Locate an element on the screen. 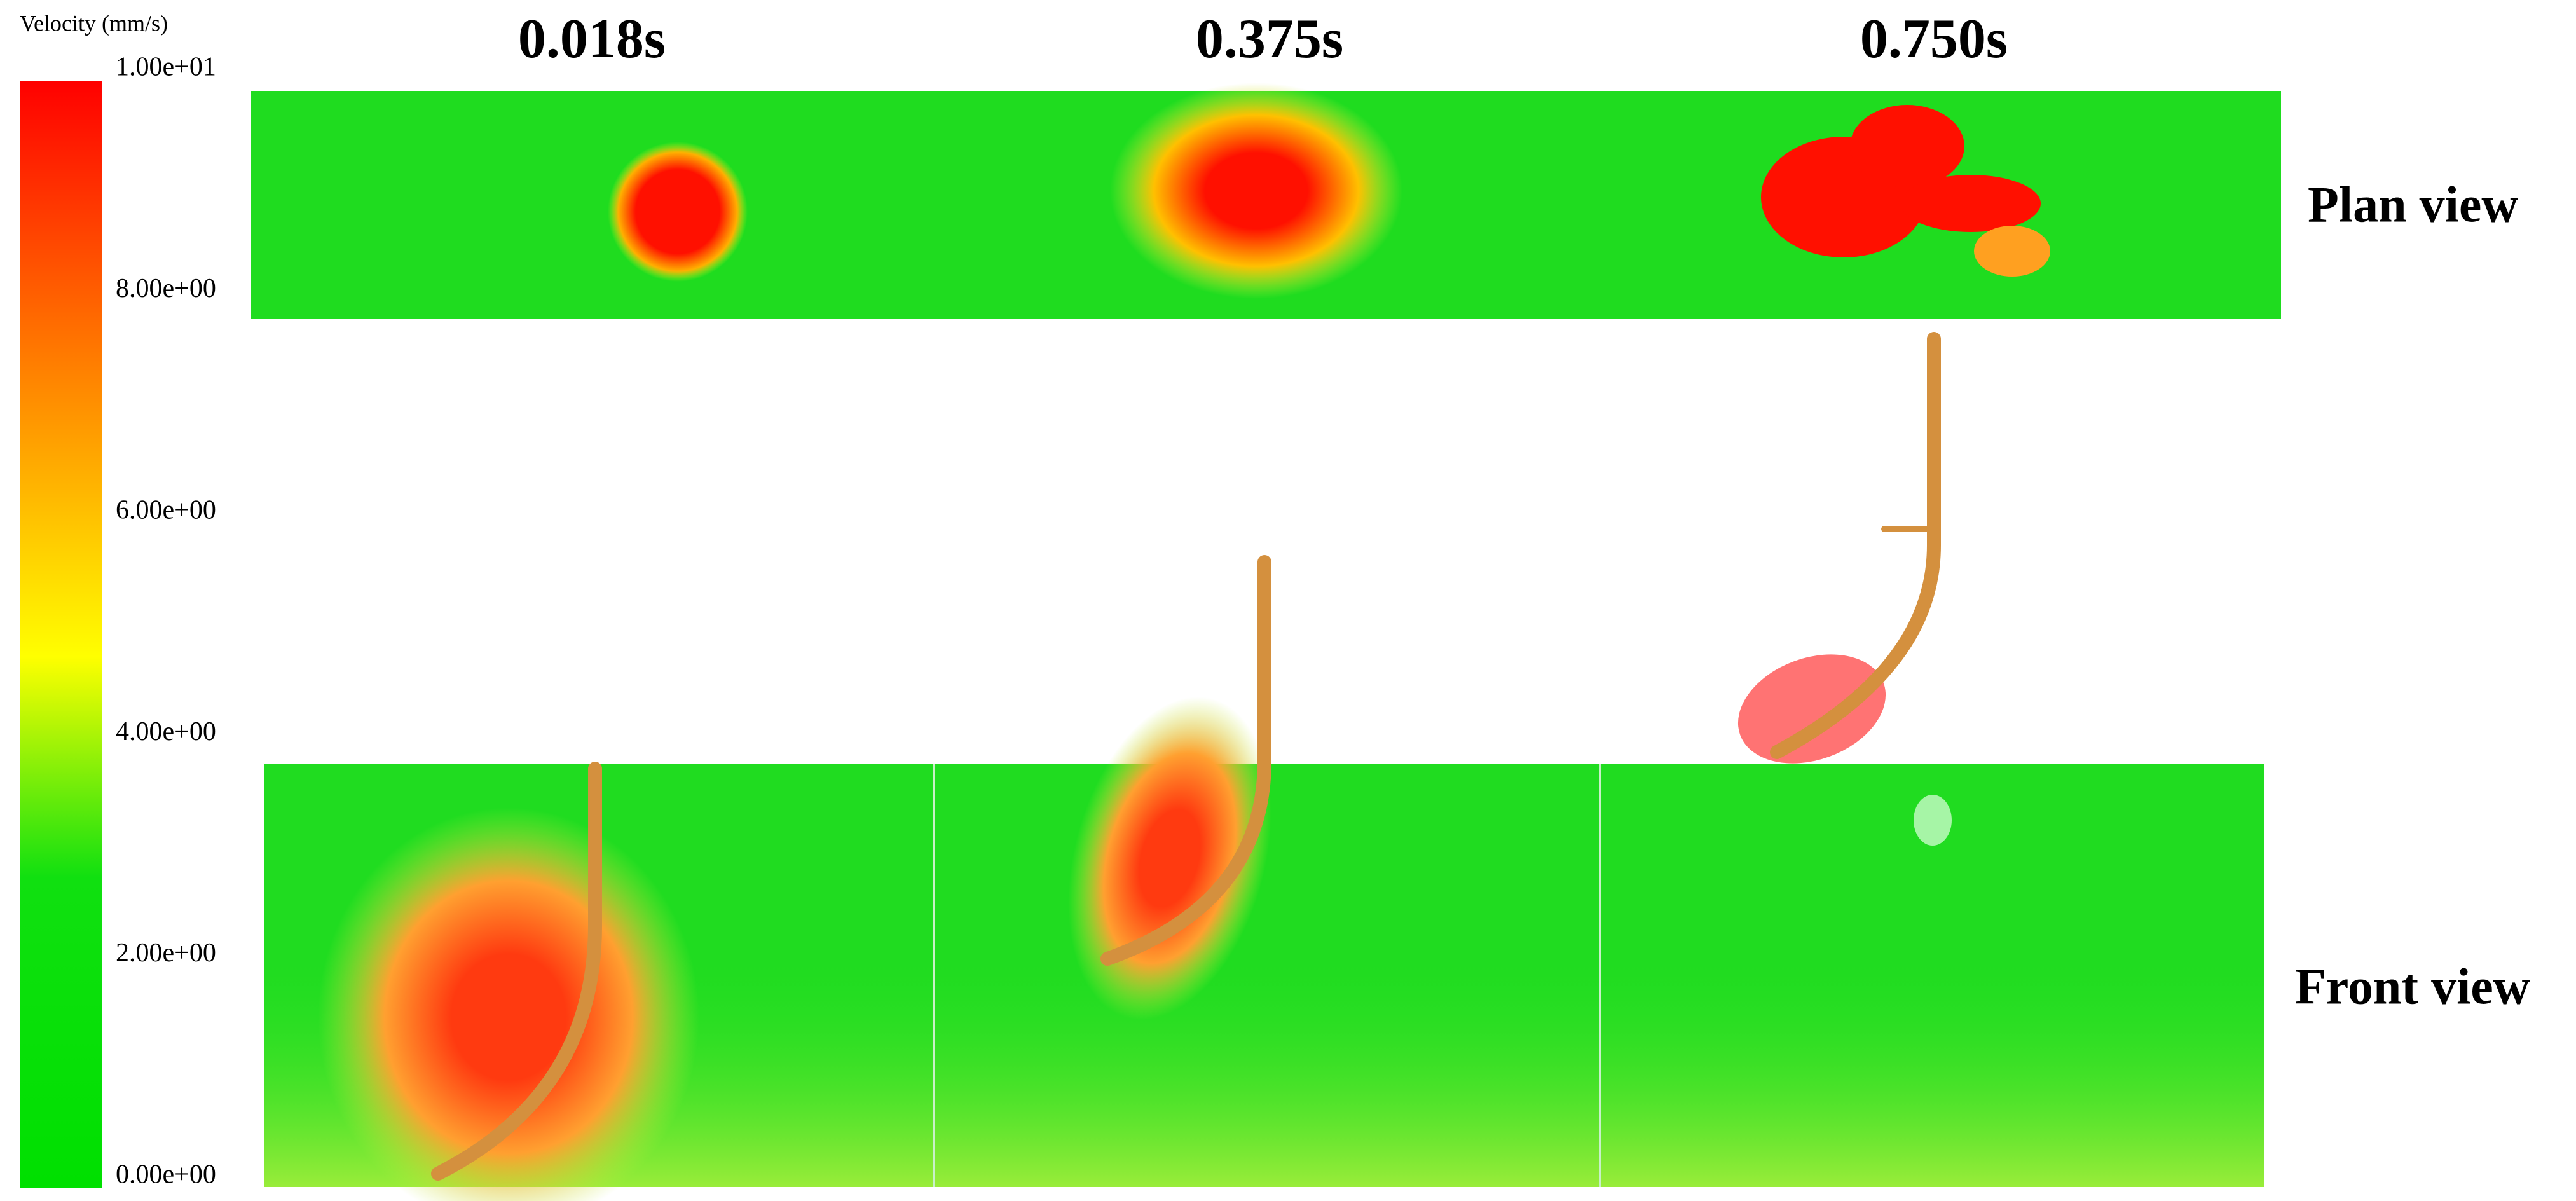 This screenshot has height=1201, width=2576. colorbar-title: Velocity (mm/s) is located at coordinates (94, 23).